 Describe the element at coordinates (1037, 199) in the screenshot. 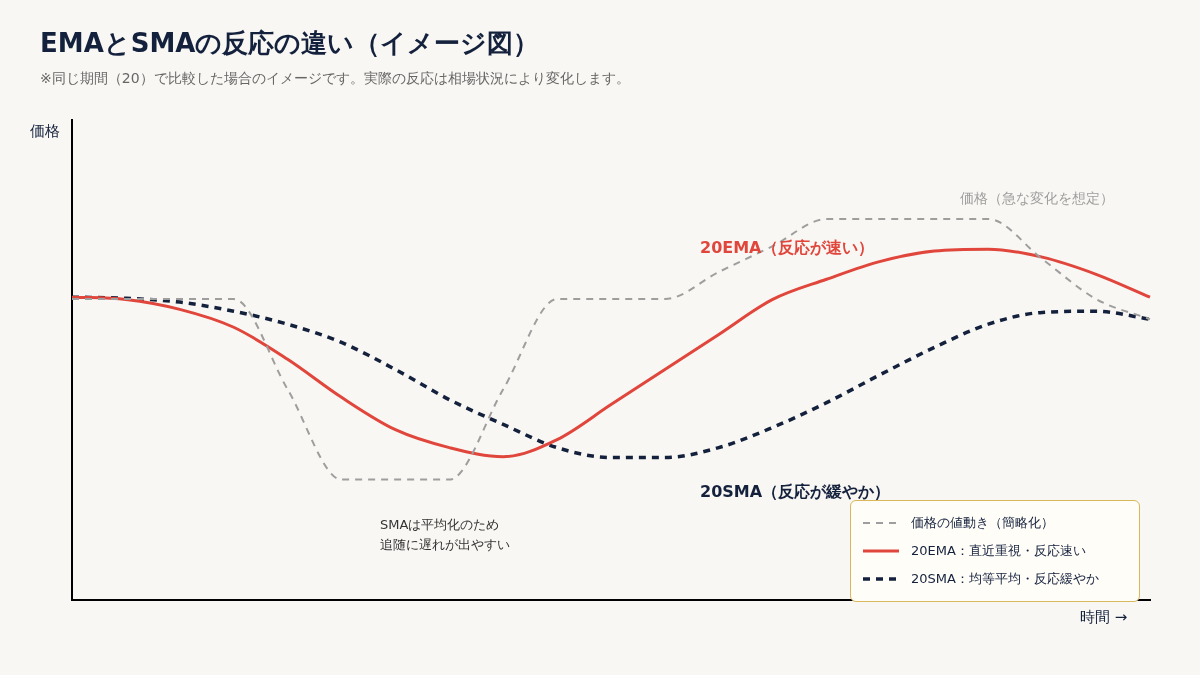

I see `text: 価格（急な変化を想定）` at that location.